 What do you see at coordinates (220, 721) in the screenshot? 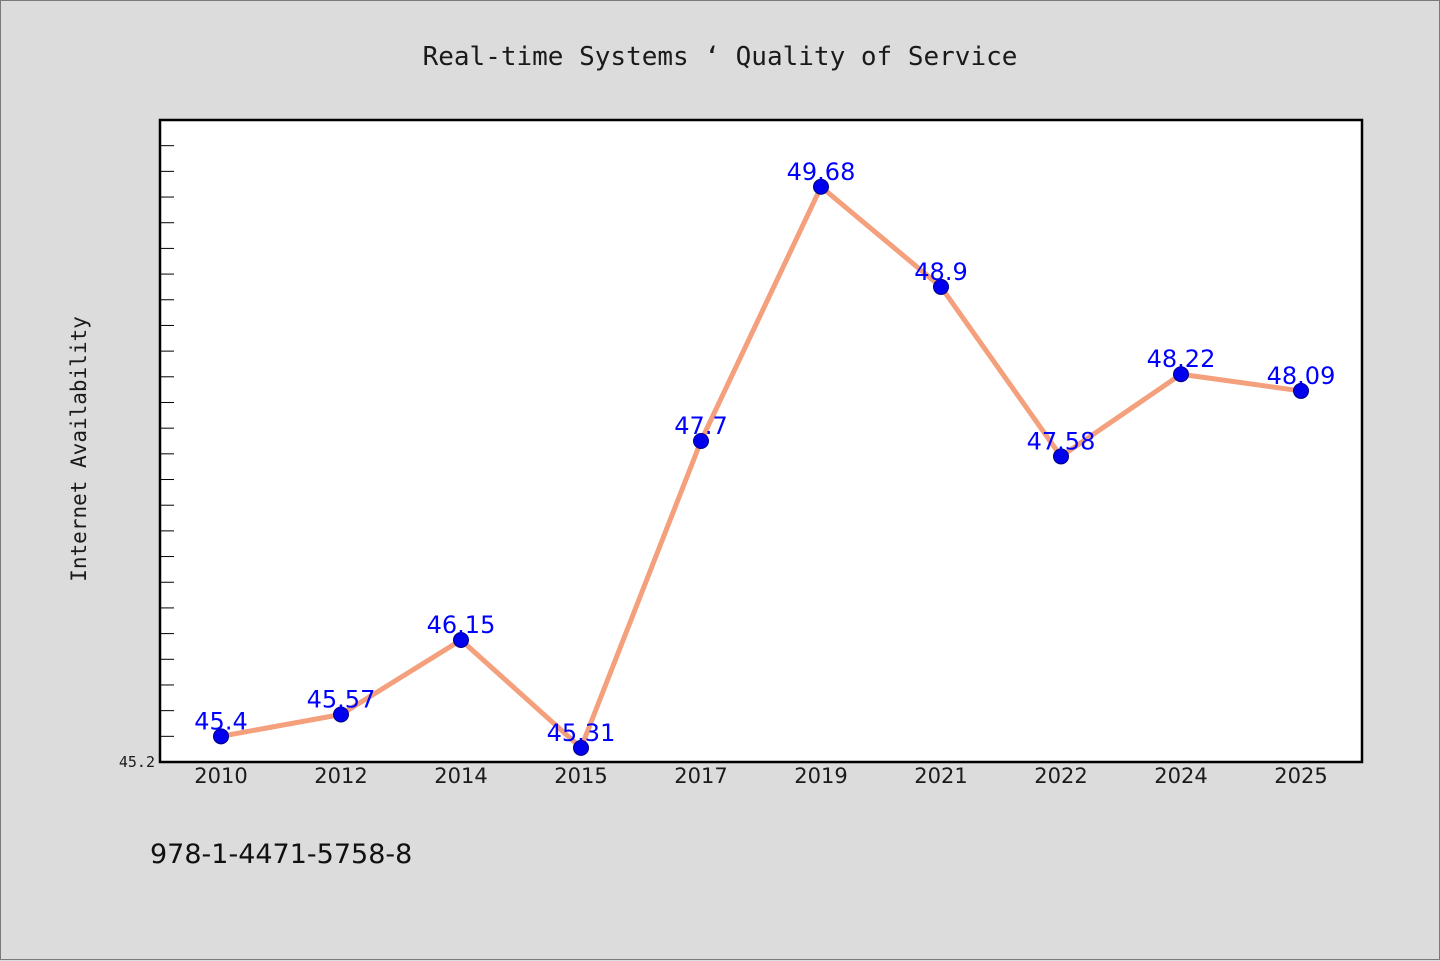
I see `data-point-label: 45.4` at bounding box center [220, 721].